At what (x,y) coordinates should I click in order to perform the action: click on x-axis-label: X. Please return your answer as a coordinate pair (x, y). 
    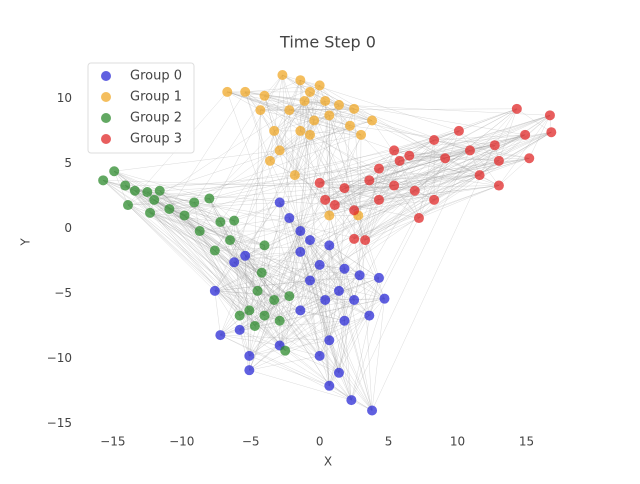
    Looking at the image, I should click on (328, 462).